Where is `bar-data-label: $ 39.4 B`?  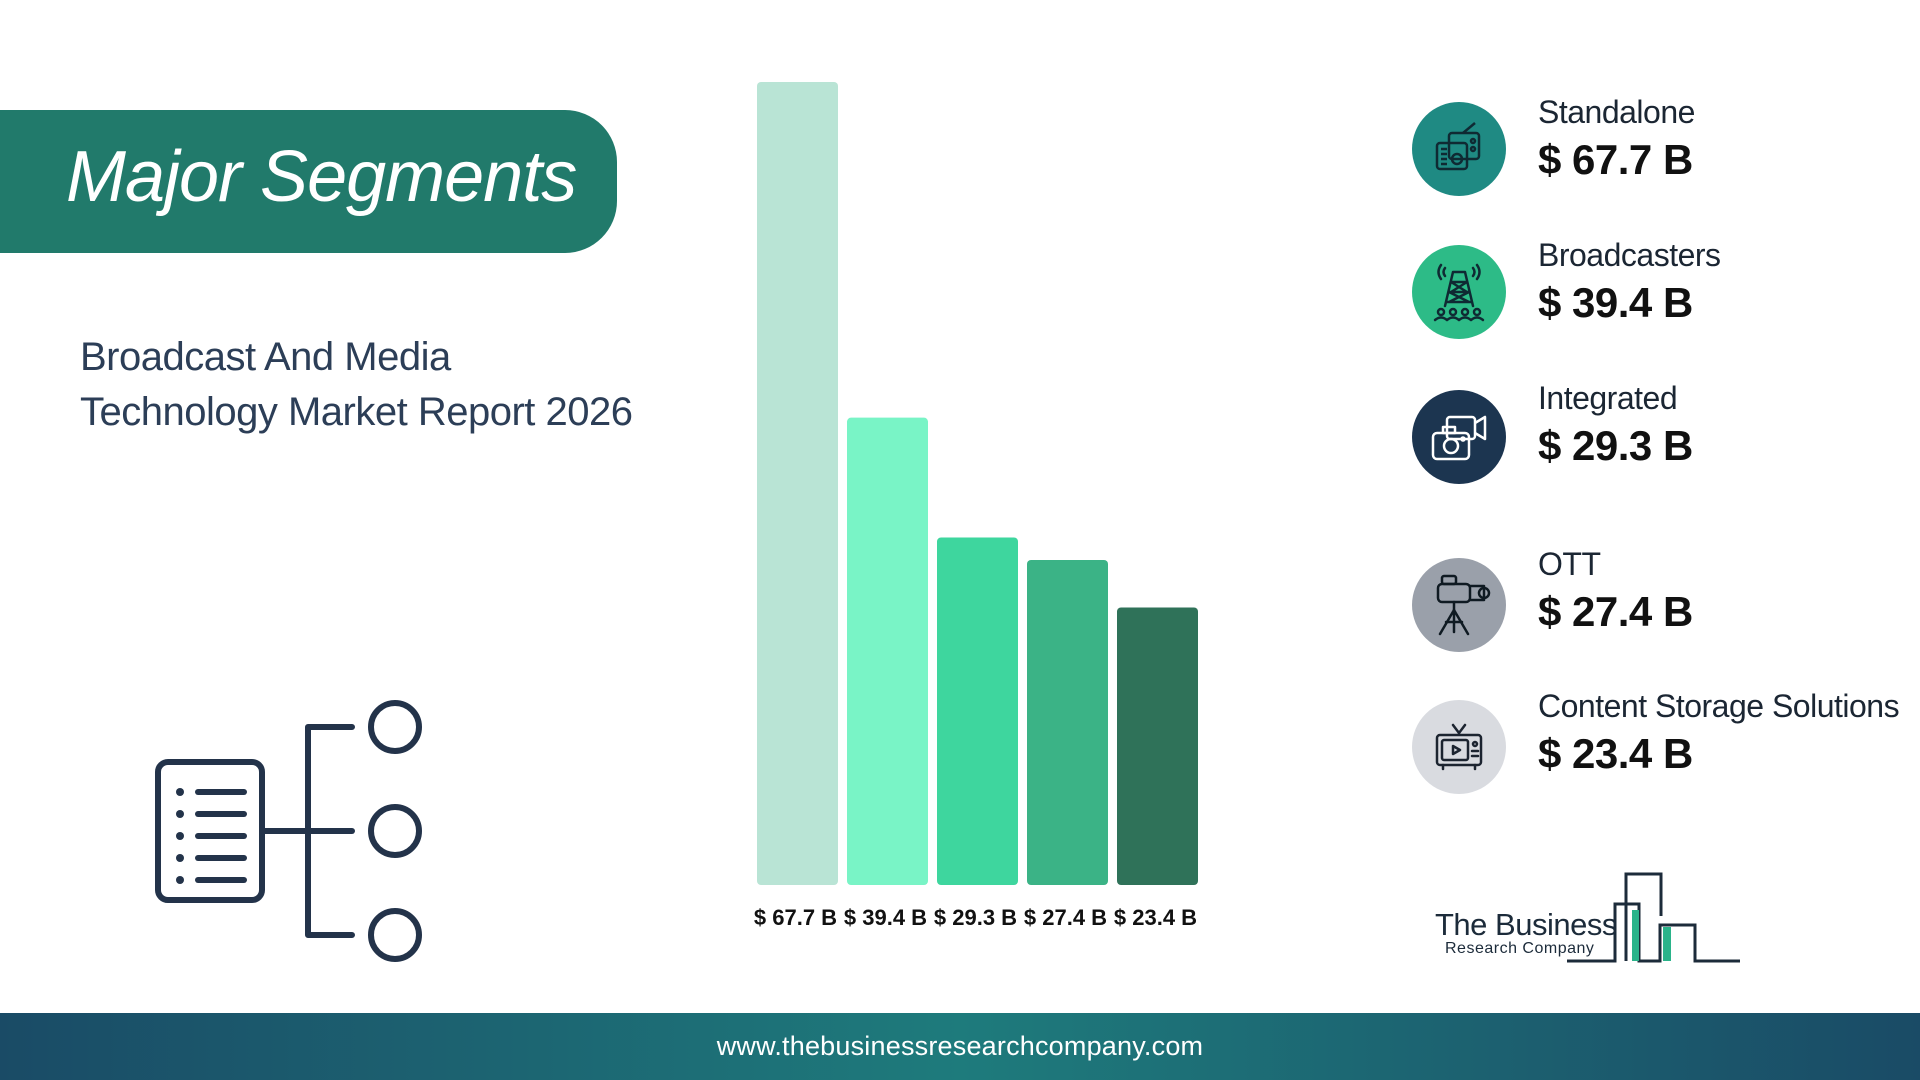 bar-data-label: $ 39.4 B is located at coordinates (885, 917).